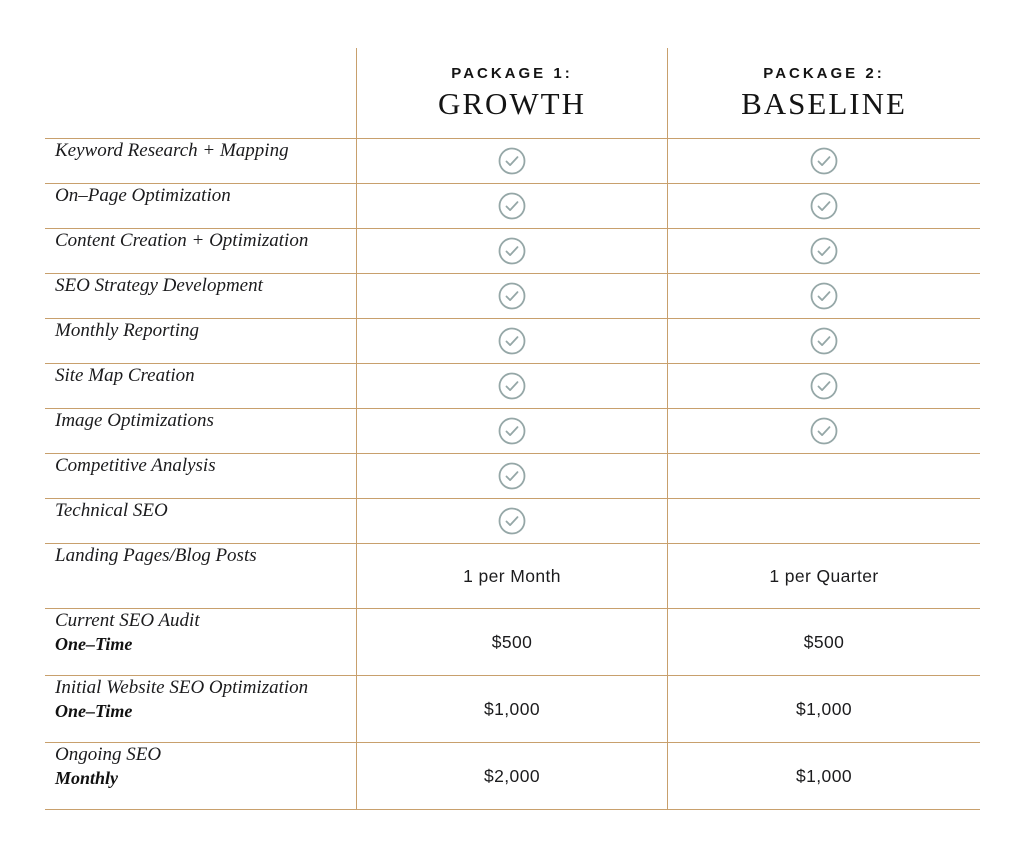 This screenshot has width=1024, height=853. What do you see at coordinates (824, 73) in the screenshot?
I see `package2-kicker: PACKAGE 2:` at bounding box center [824, 73].